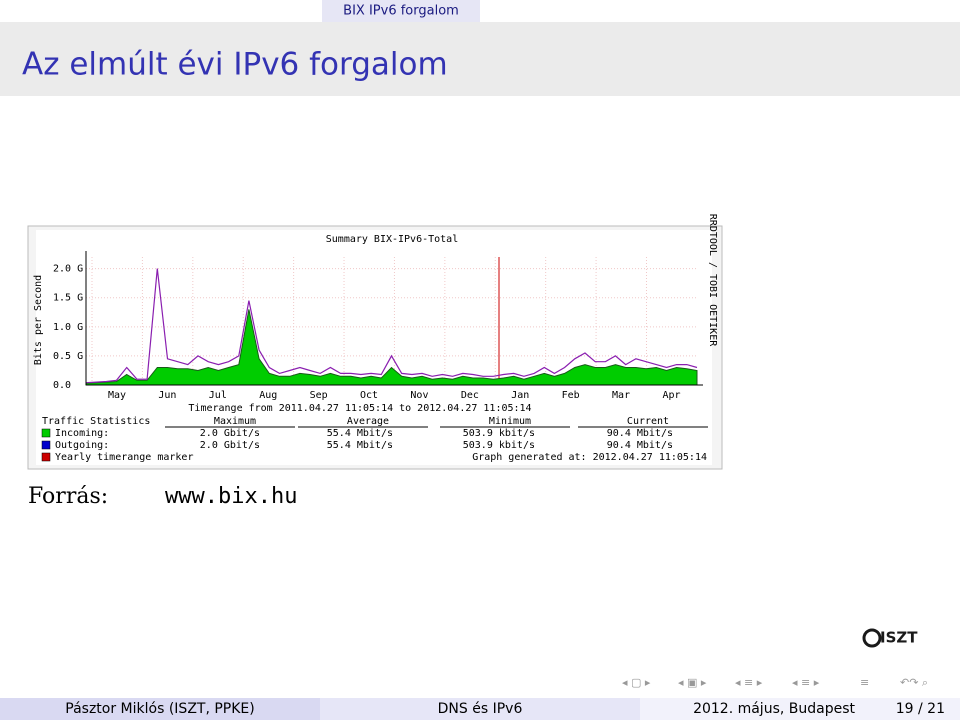  I want to click on footer-author: Pásztor Miklós (ISZT, PPKE), so click(159, 709).